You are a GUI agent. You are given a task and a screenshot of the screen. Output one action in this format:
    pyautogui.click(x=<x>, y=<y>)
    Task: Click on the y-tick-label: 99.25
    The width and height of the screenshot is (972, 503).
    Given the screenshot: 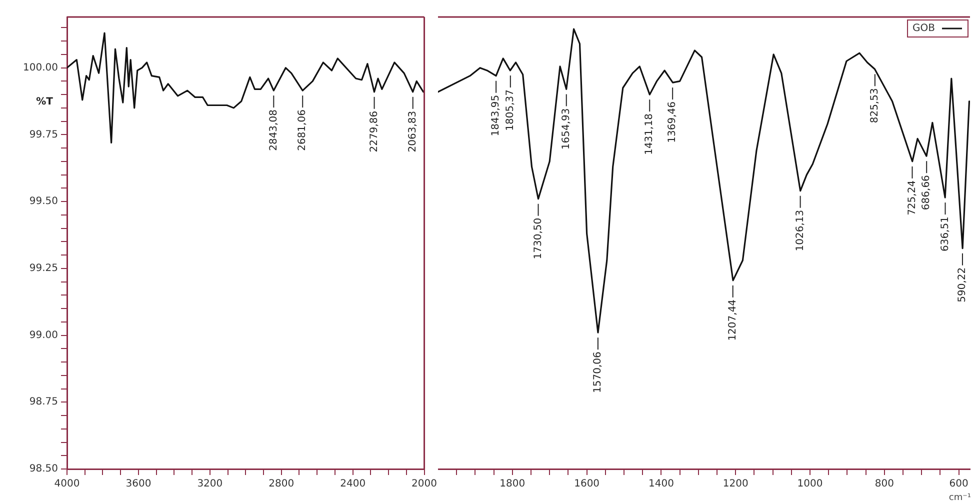 What is the action you would take?
    pyautogui.click(x=43, y=268)
    